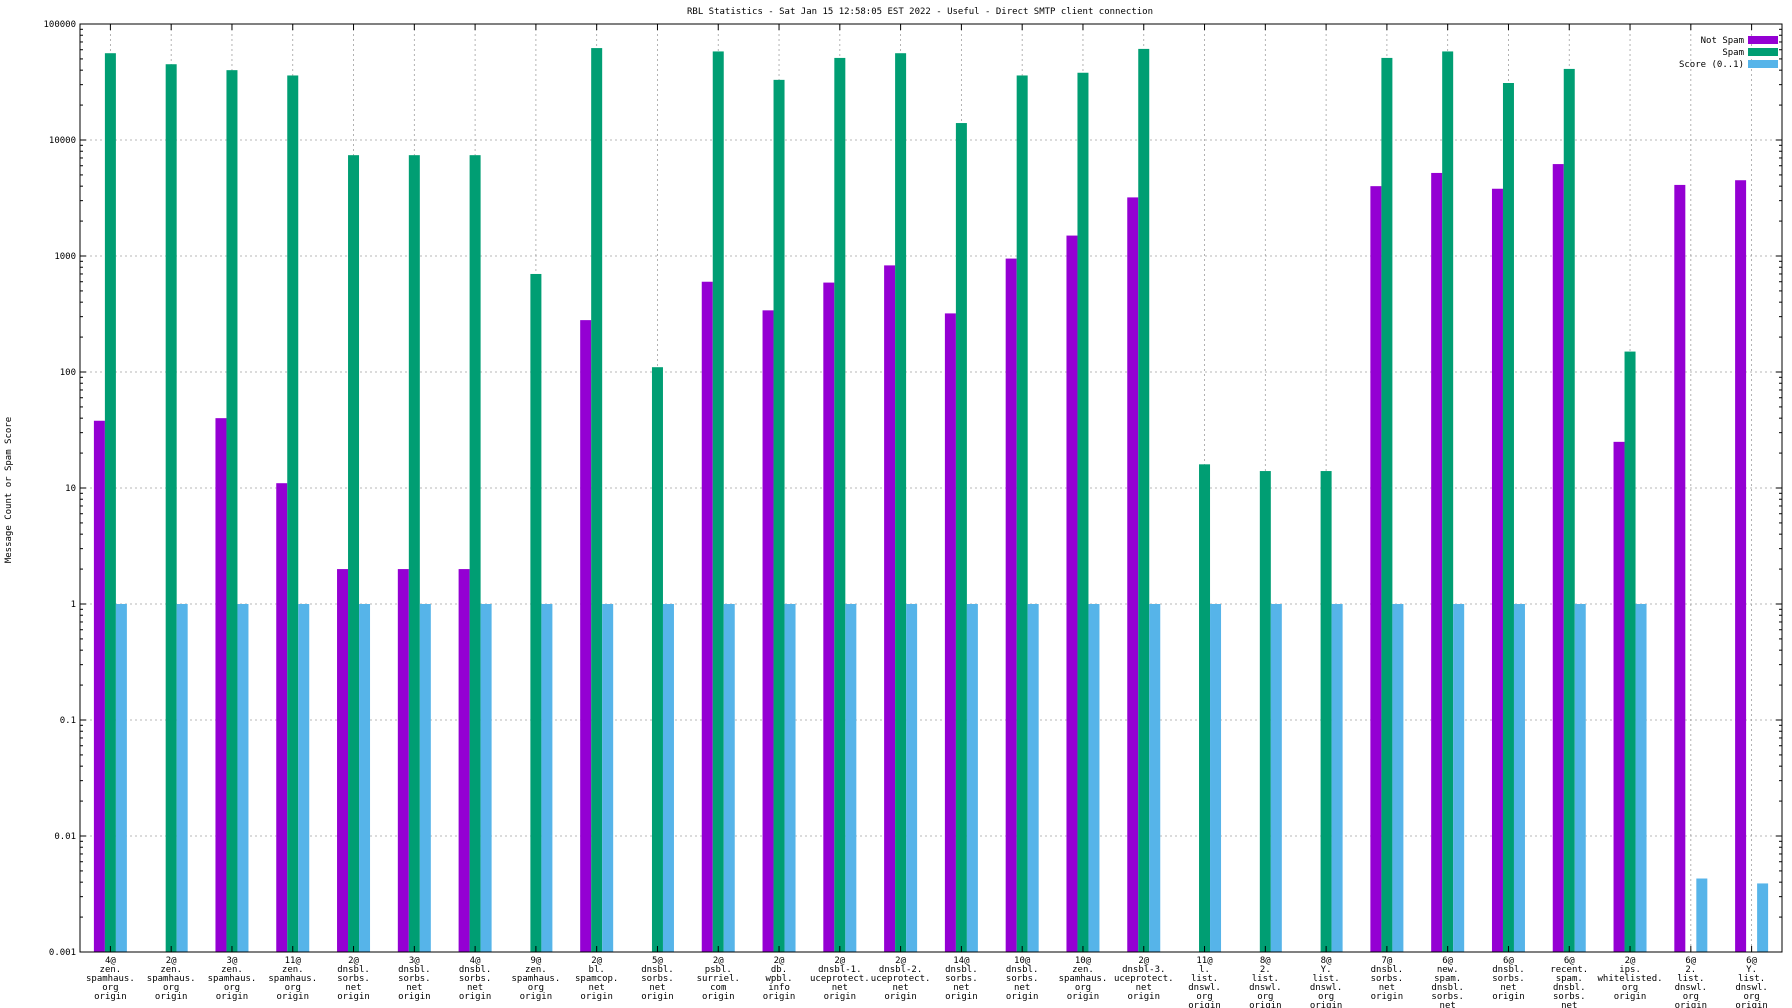  Describe the element at coordinates (62, 141) in the screenshot. I see `y-tick-label: 10000` at that location.